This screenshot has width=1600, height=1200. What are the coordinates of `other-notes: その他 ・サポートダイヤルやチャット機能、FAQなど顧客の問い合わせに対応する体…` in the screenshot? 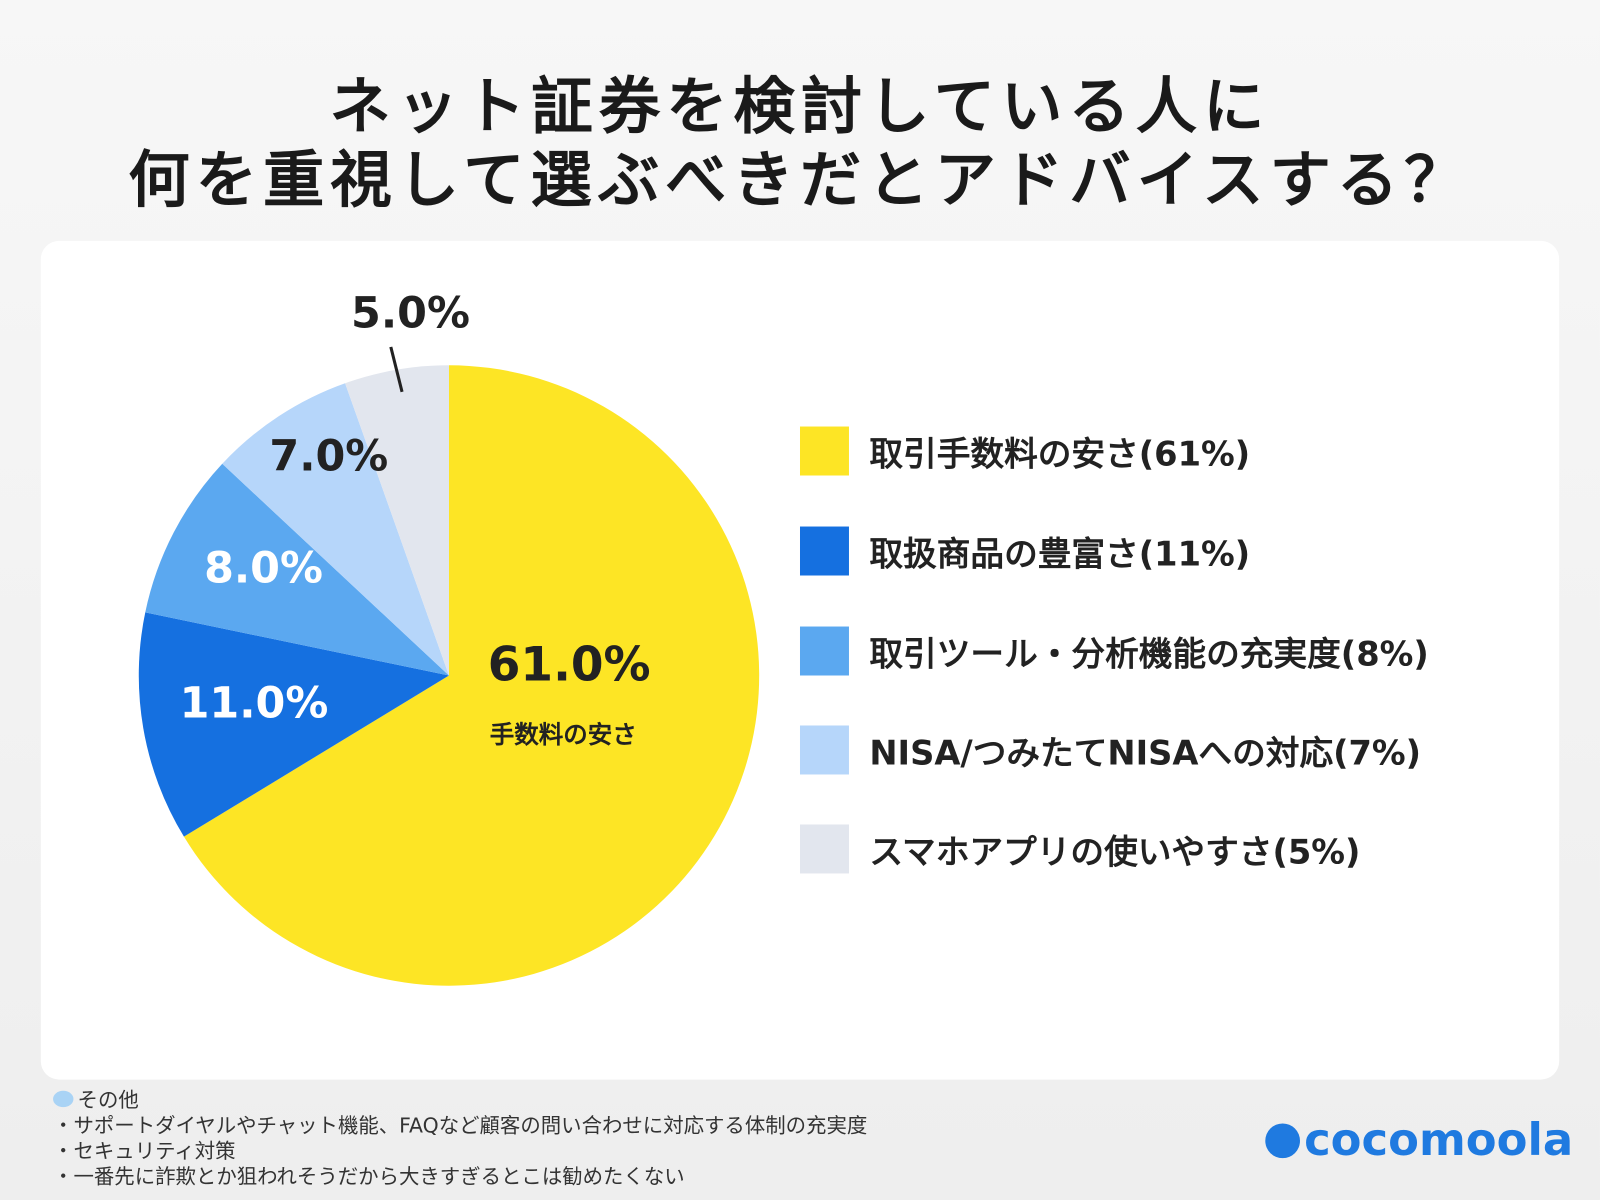 It's located at (460, 1139).